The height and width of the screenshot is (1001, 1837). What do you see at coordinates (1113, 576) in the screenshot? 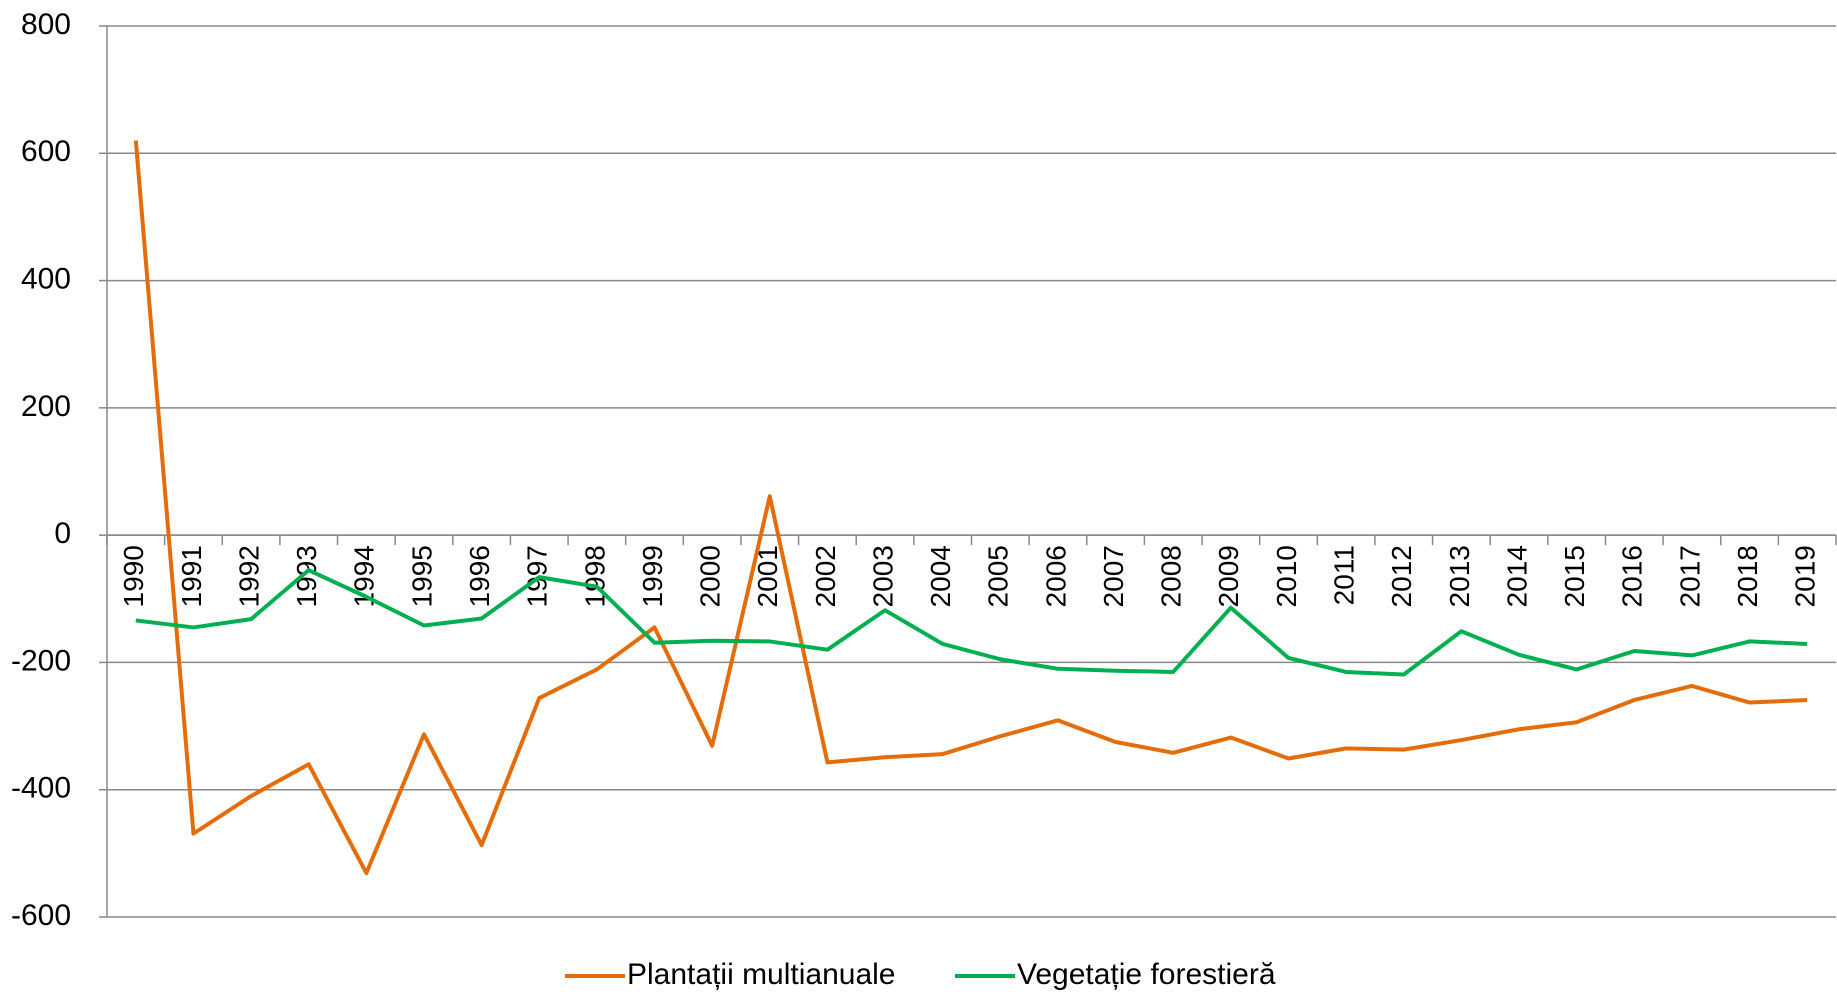
I see `x-tick-label: 2007` at bounding box center [1113, 576].